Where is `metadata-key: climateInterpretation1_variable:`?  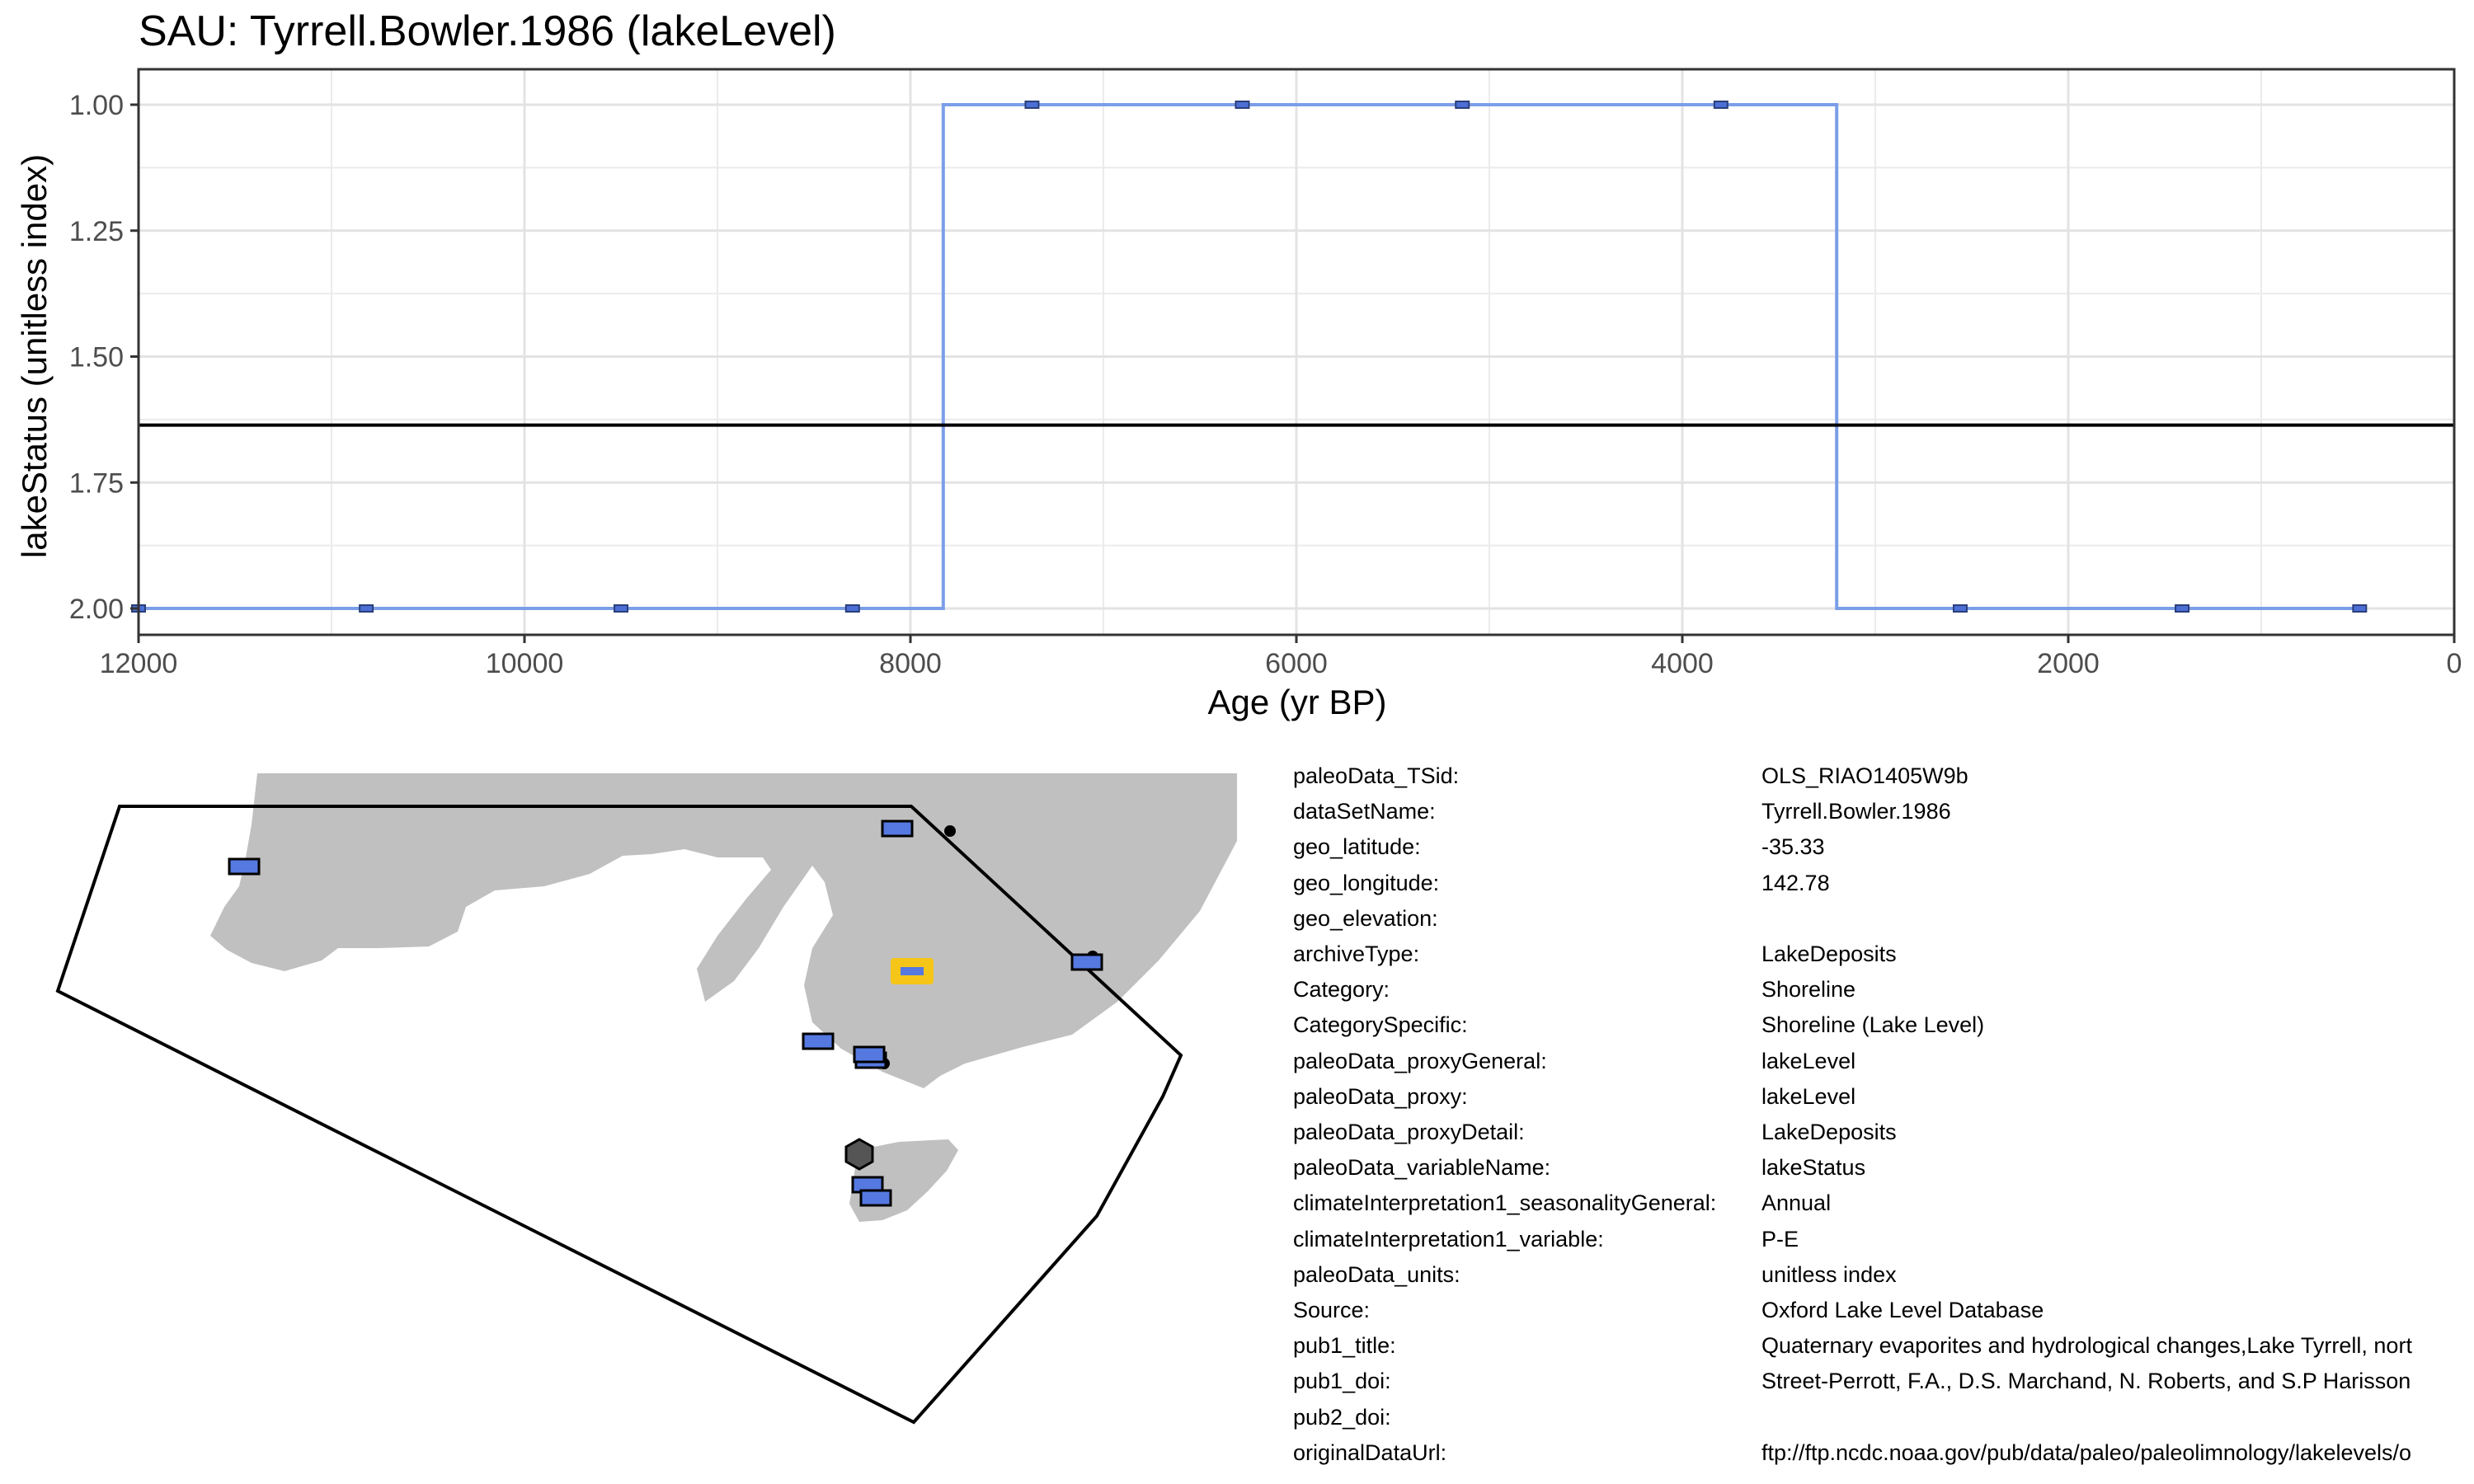 metadata-key: climateInterpretation1_variable: is located at coordinates (1448, 1239).